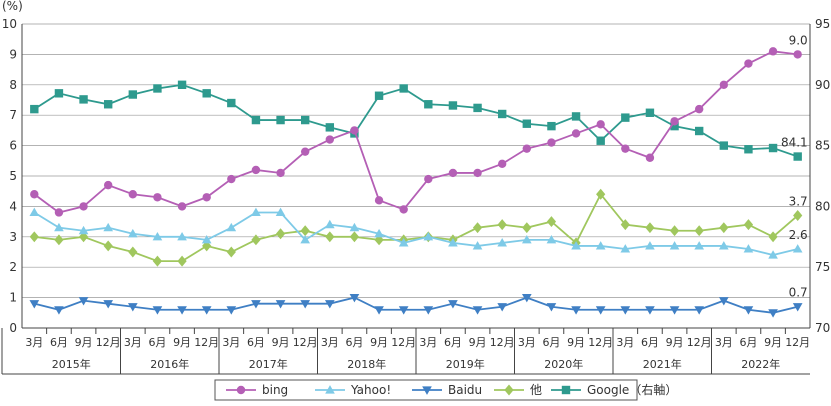 This screenshot has width=831, height=406. Describe the element at coordinates (822, 85) in the screenshot. I see `y-right-tick-label: 90` at that location.